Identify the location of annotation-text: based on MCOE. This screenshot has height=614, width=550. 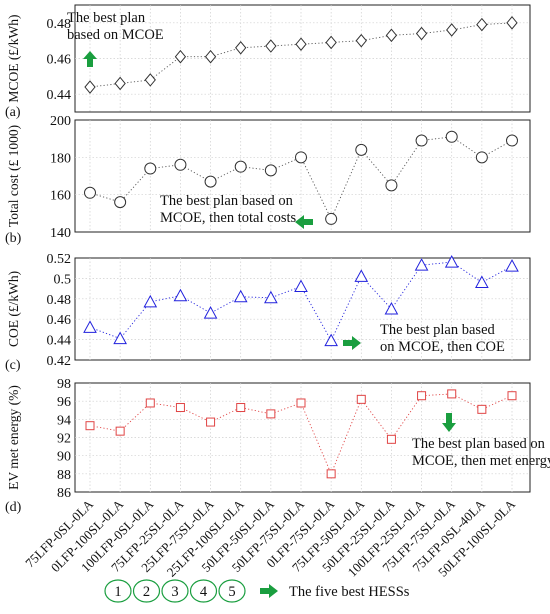
(115, 35).